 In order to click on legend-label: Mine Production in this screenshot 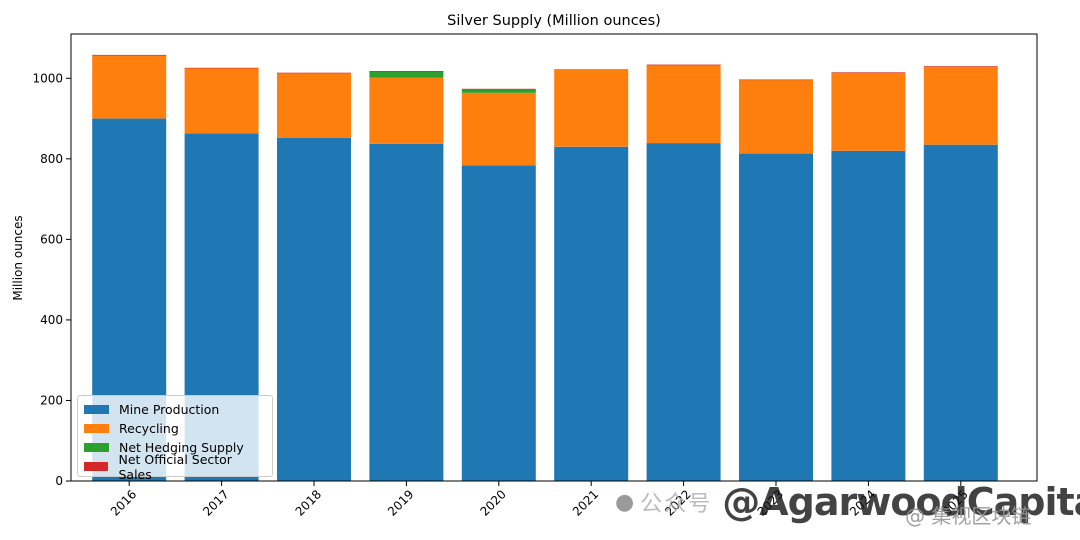, I will do `click(169, 409)`.